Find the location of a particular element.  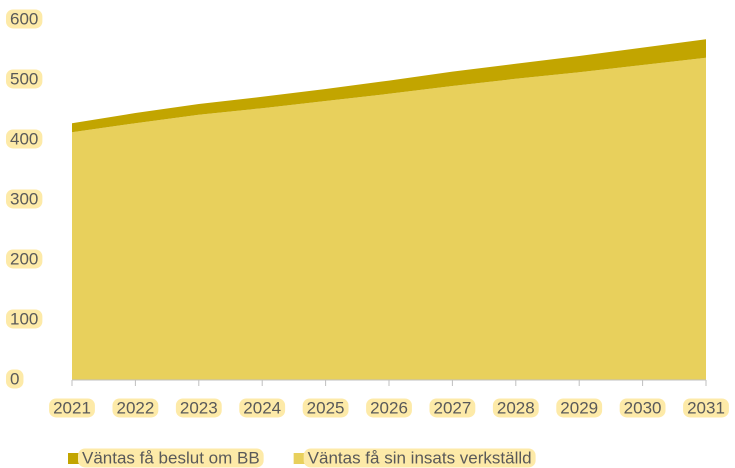

tick-label: 500 is located at coordinates (24, 78).